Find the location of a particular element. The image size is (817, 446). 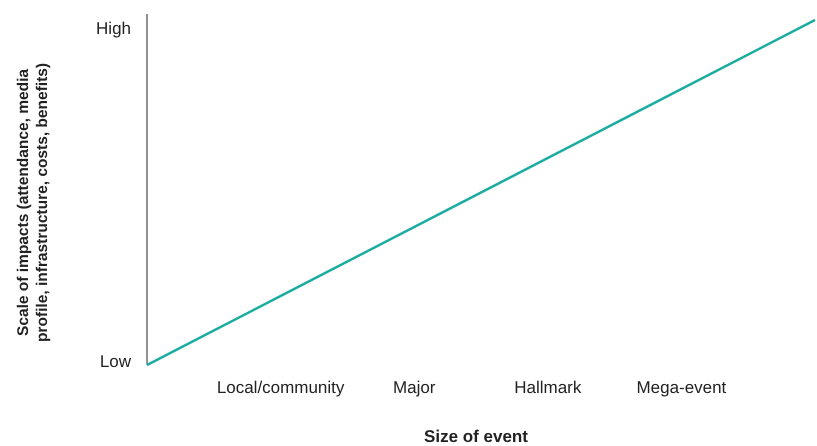

x-tick-label: Local/community is located at coordinates (280, 388).